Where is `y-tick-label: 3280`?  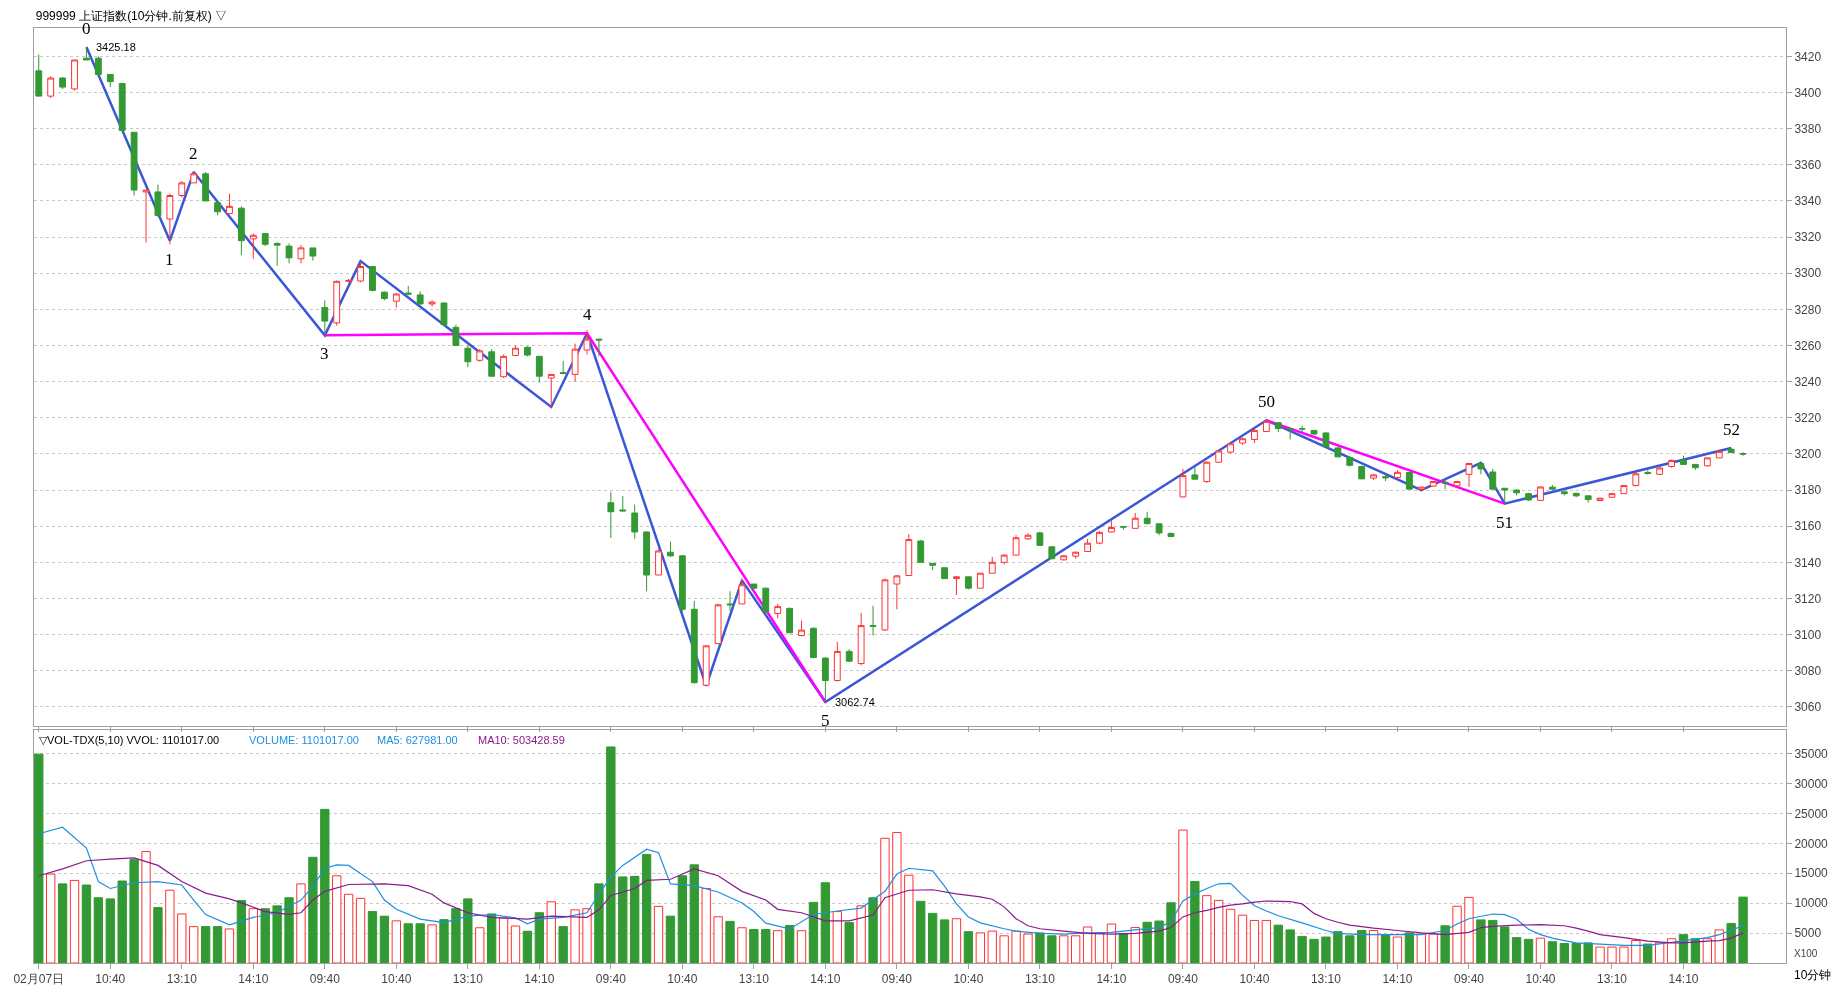 y-tick-label: 3280 is located at coordinates (1808, 309).